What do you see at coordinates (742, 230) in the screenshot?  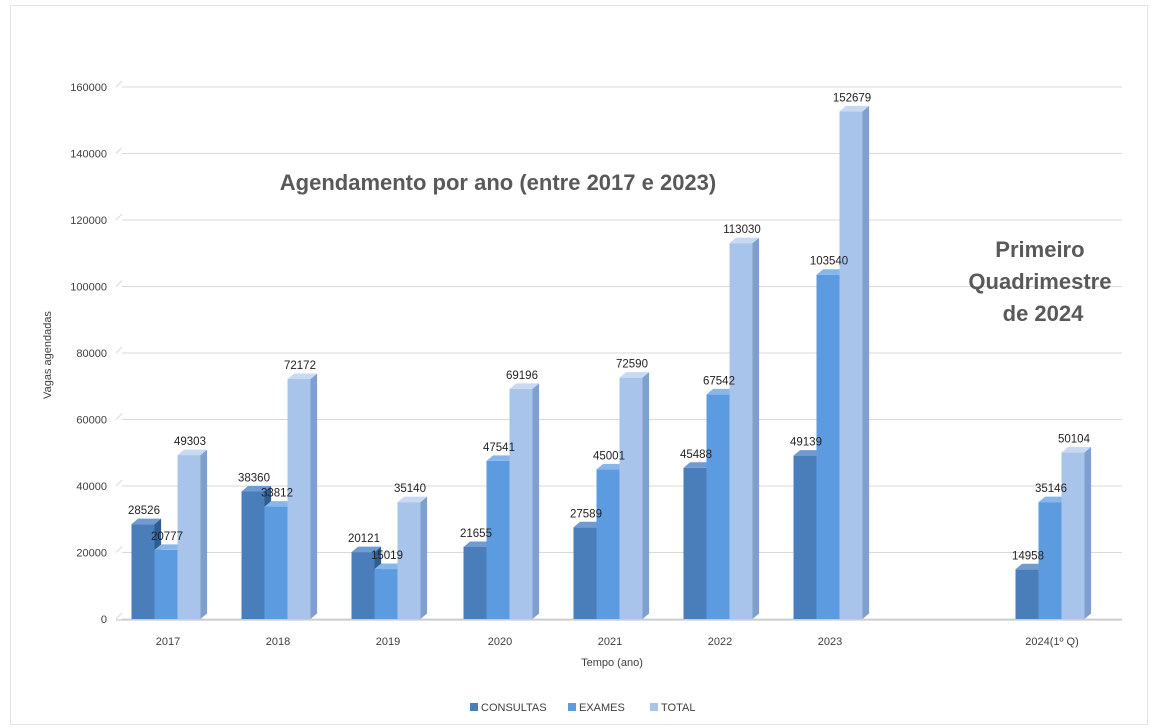 I see `data-label: 113030` at bounding box center [742, 230].